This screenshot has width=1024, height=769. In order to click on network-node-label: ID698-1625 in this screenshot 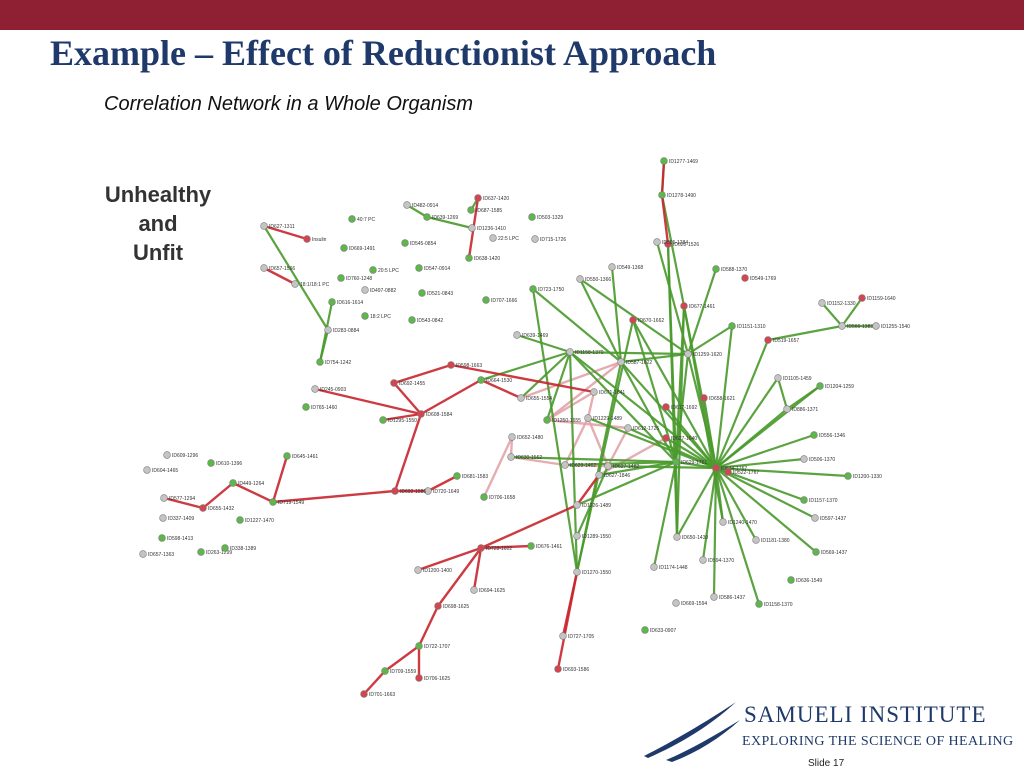, I will do `click(456, 607)`.